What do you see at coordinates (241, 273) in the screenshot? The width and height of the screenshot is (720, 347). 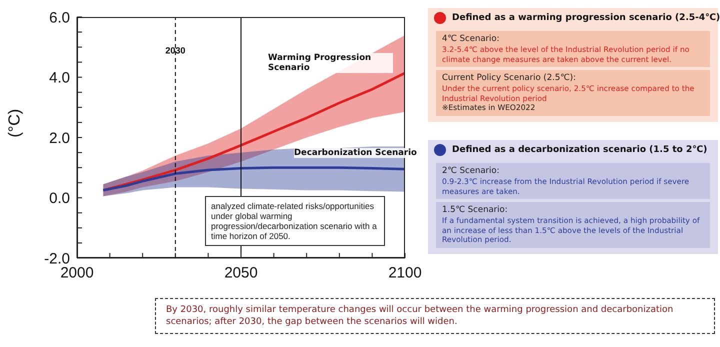 I see `x-tick-label: 2050` at bounding box center [241, 273].